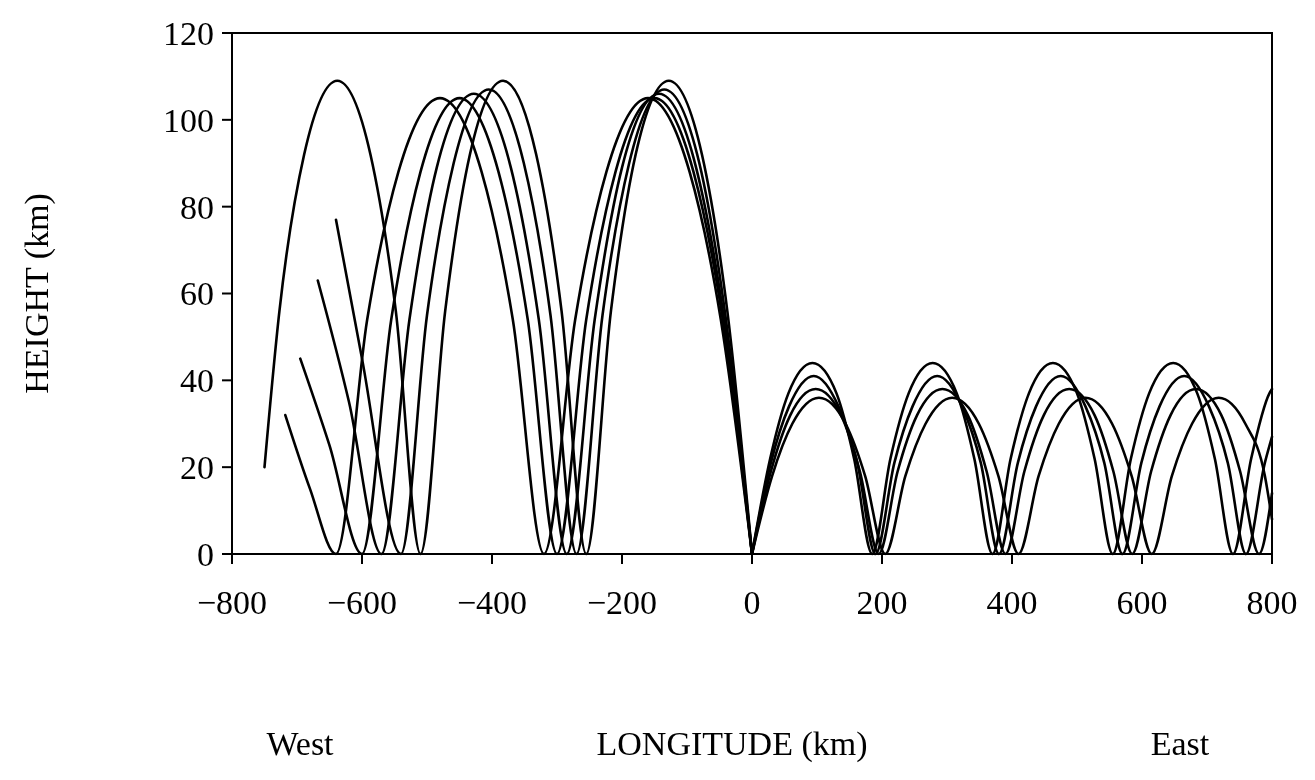  What do you see at coordinates (1272, 602) in the screenshot?
I see `x-tick-label: 800` at bounding box center [1272, 602].